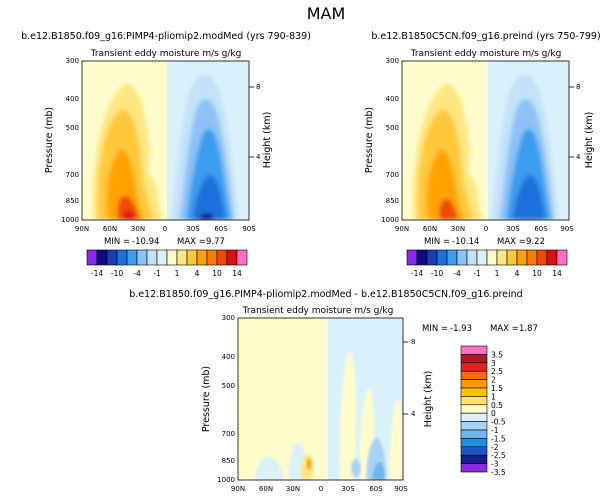 The height and width of the screenshot is (499, 615). What do you see at coordinates (497, 405) in the screenshot?
I see `panel-diff-cb-label: 0.5` at bounding box center [497, 405].